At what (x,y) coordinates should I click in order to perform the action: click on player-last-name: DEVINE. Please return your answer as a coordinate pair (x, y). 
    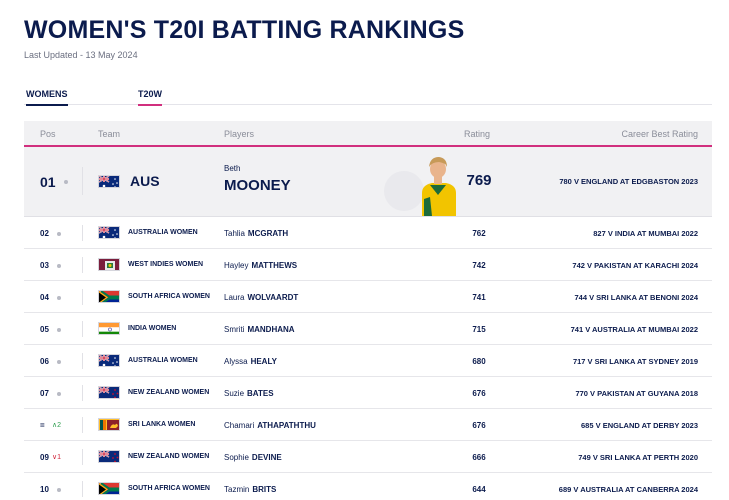
    Looking at the image, I should click on (266, 457).